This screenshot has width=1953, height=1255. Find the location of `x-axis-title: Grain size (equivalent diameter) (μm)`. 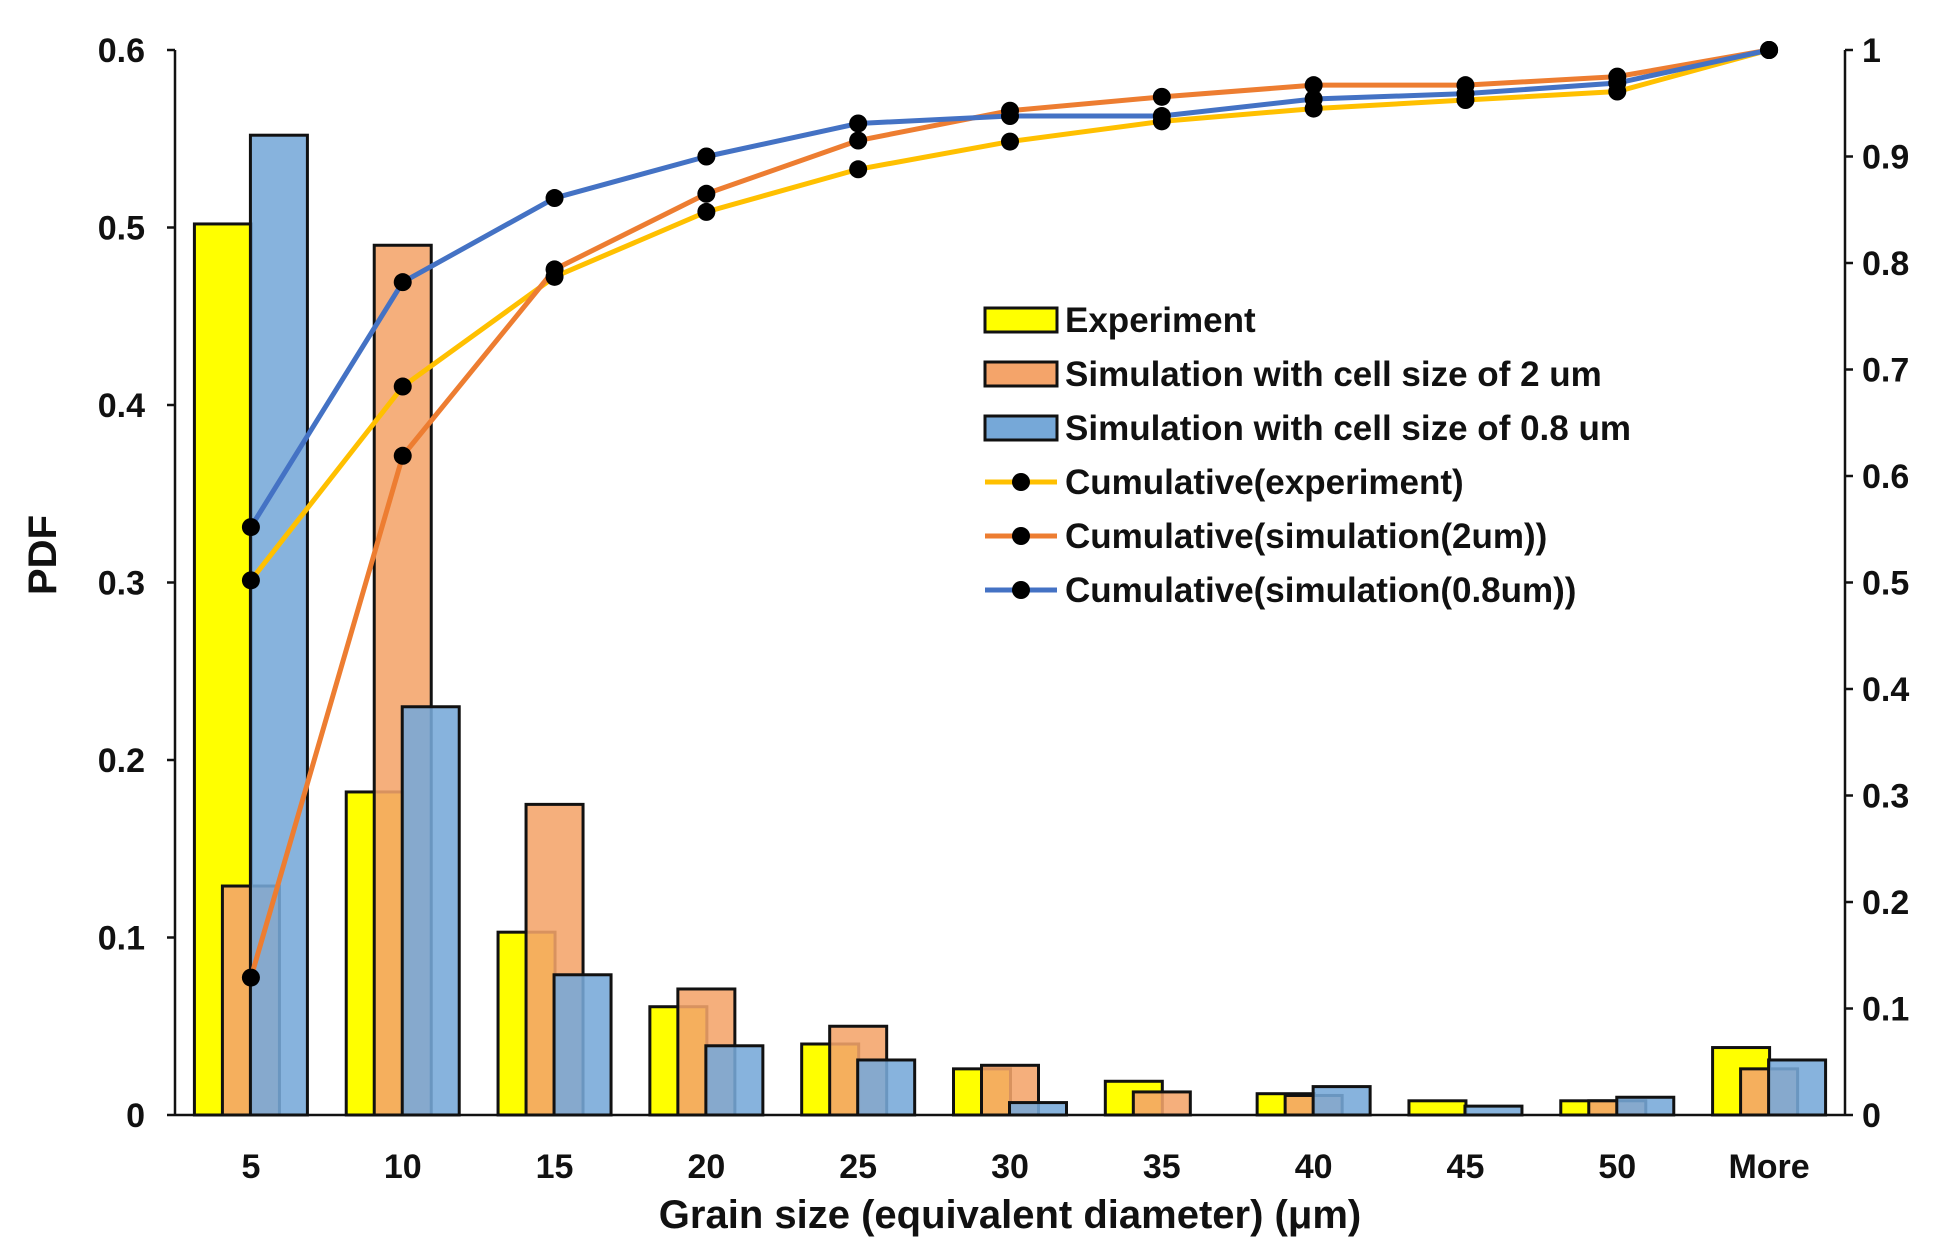

x-axis-title: Grain size (equivalent diameter) (μm) is located at coordinates (1010, 1215).